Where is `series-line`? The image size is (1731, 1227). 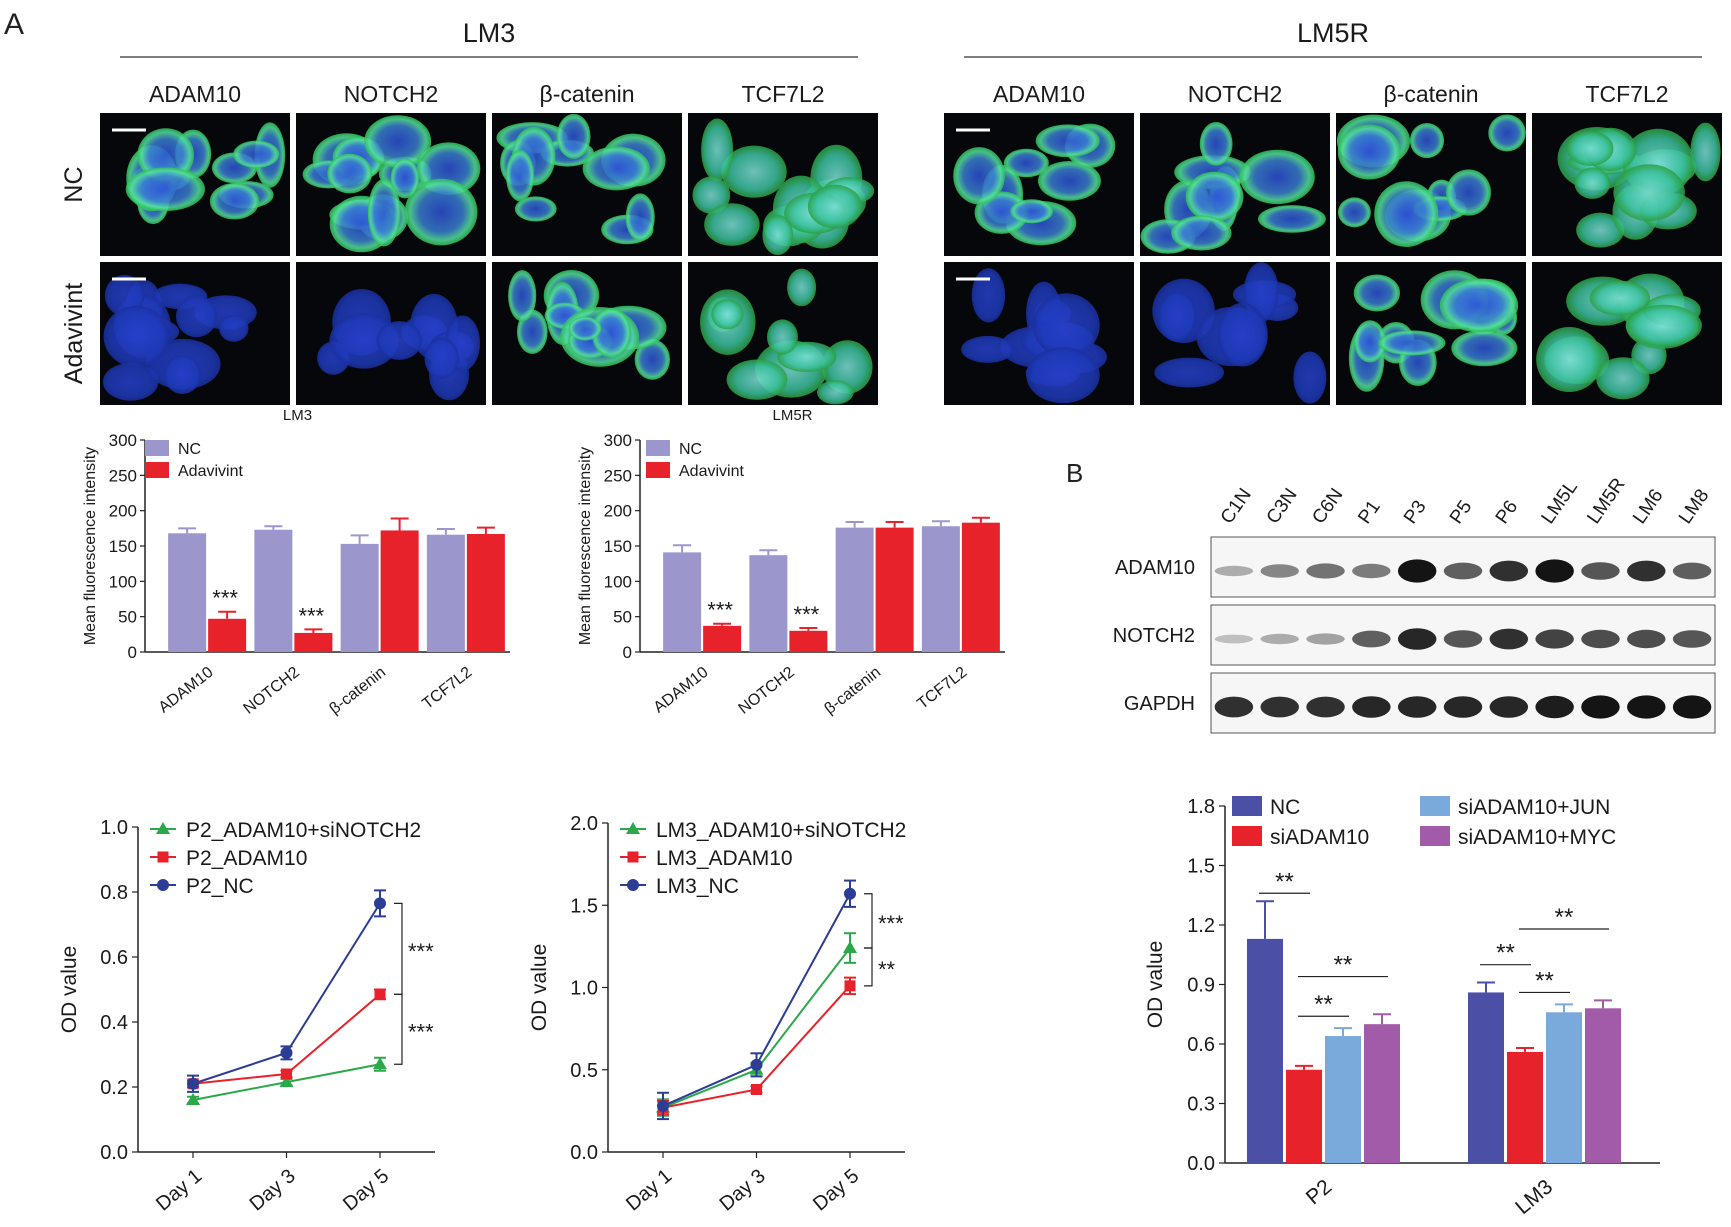
series-line is located at coordinates (756, 1028).